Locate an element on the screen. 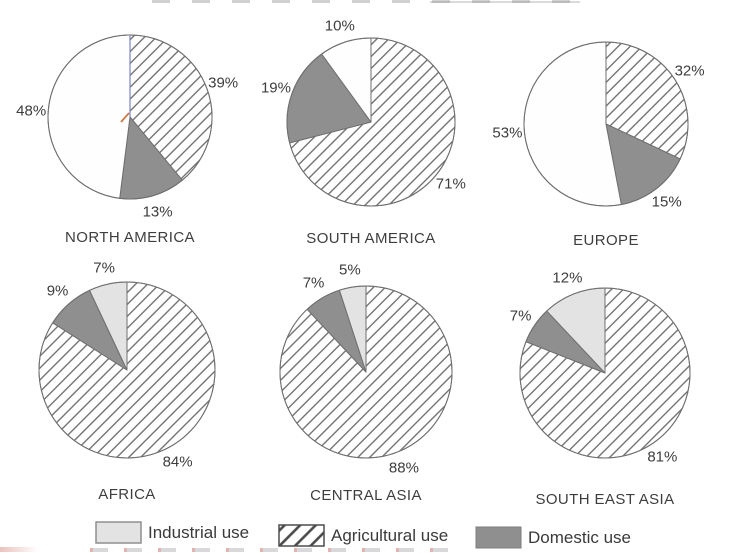  chart-title-central-asia: CENTRAL ASIA is located at coordinates (366, 495).